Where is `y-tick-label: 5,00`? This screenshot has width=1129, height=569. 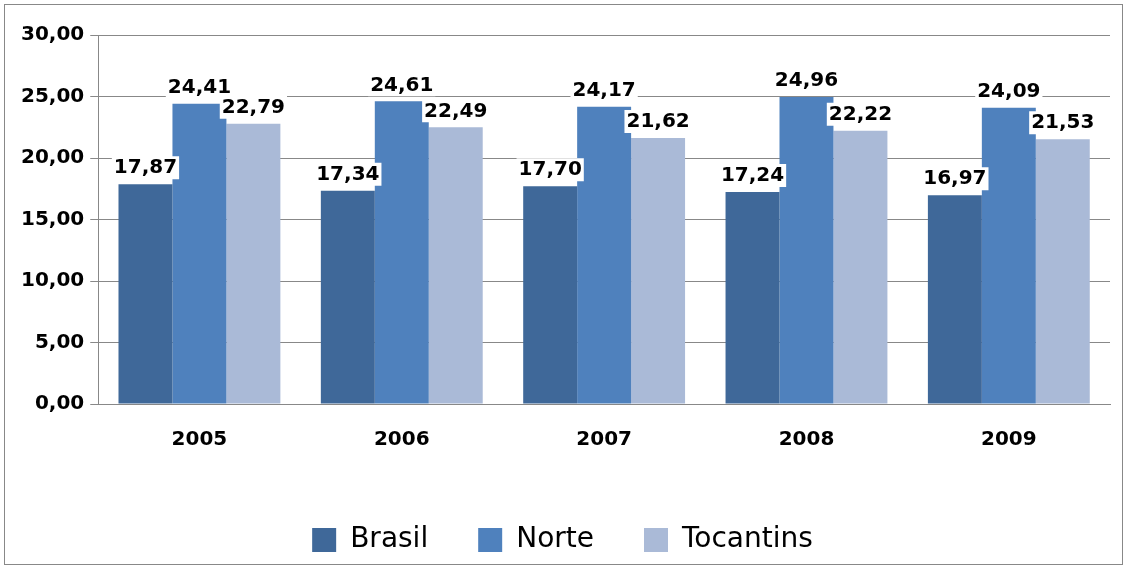
y-tick-label: 5,00 is located at coordinates (59, 340).